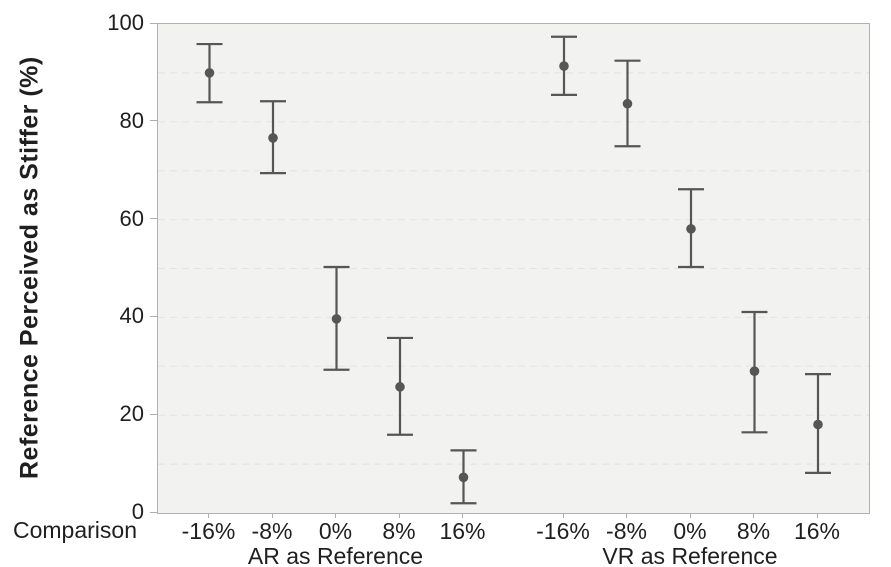  What do you see at coordinates (690, 555) in the screenshot?
I see `facet-label: VR as Reference` at bounding box center [690, 555].